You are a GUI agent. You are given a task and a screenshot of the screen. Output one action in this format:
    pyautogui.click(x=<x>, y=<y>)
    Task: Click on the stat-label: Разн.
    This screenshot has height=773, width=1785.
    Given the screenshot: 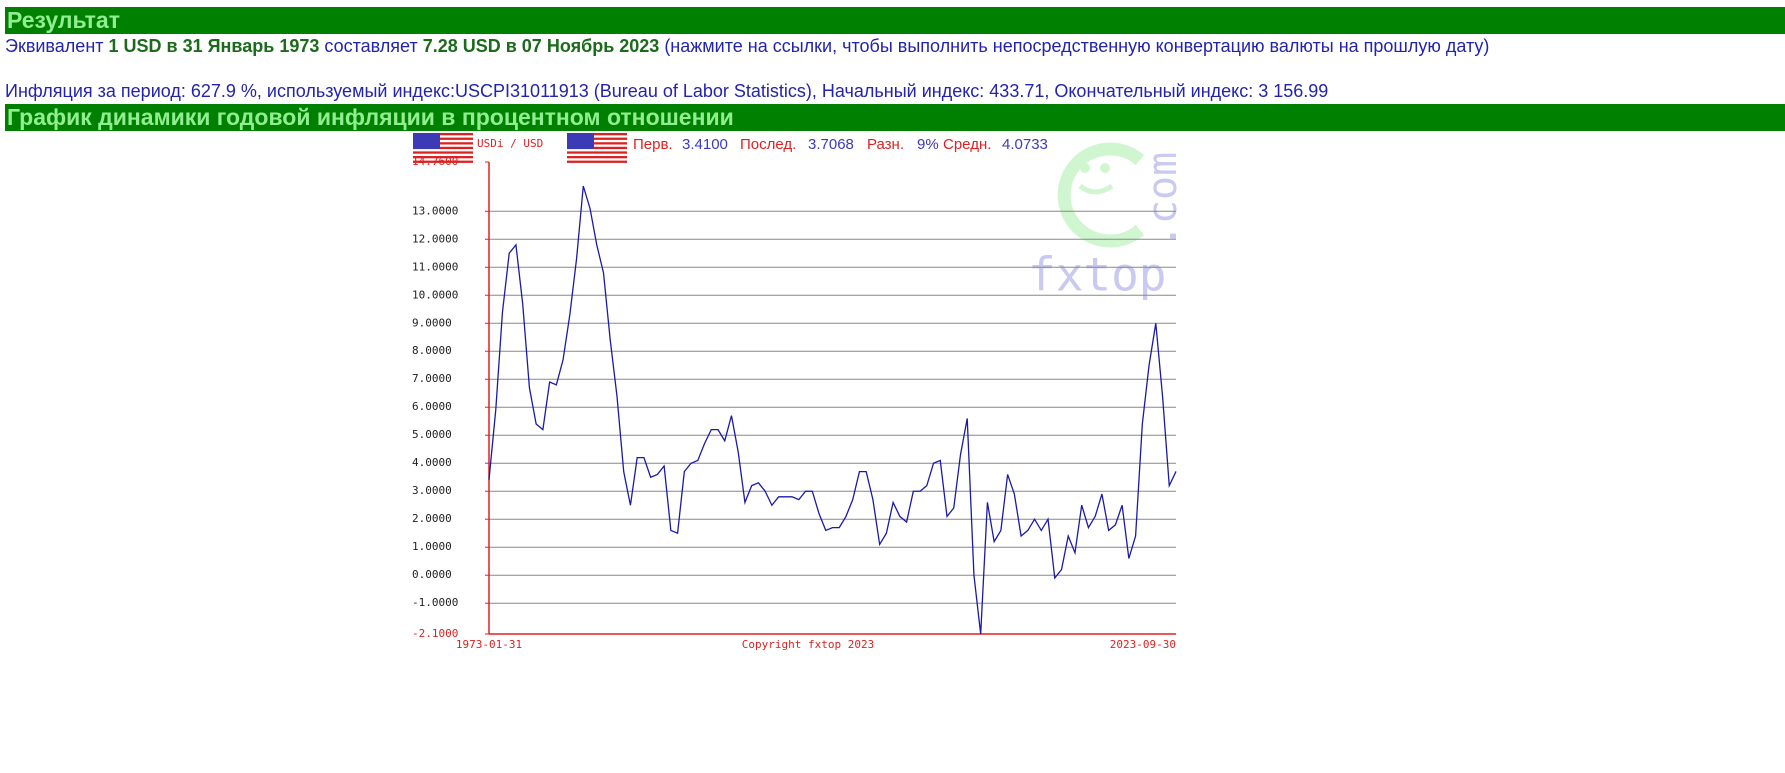 What is the action you would take?
    pyautogui.click(x=885, y=144)
    